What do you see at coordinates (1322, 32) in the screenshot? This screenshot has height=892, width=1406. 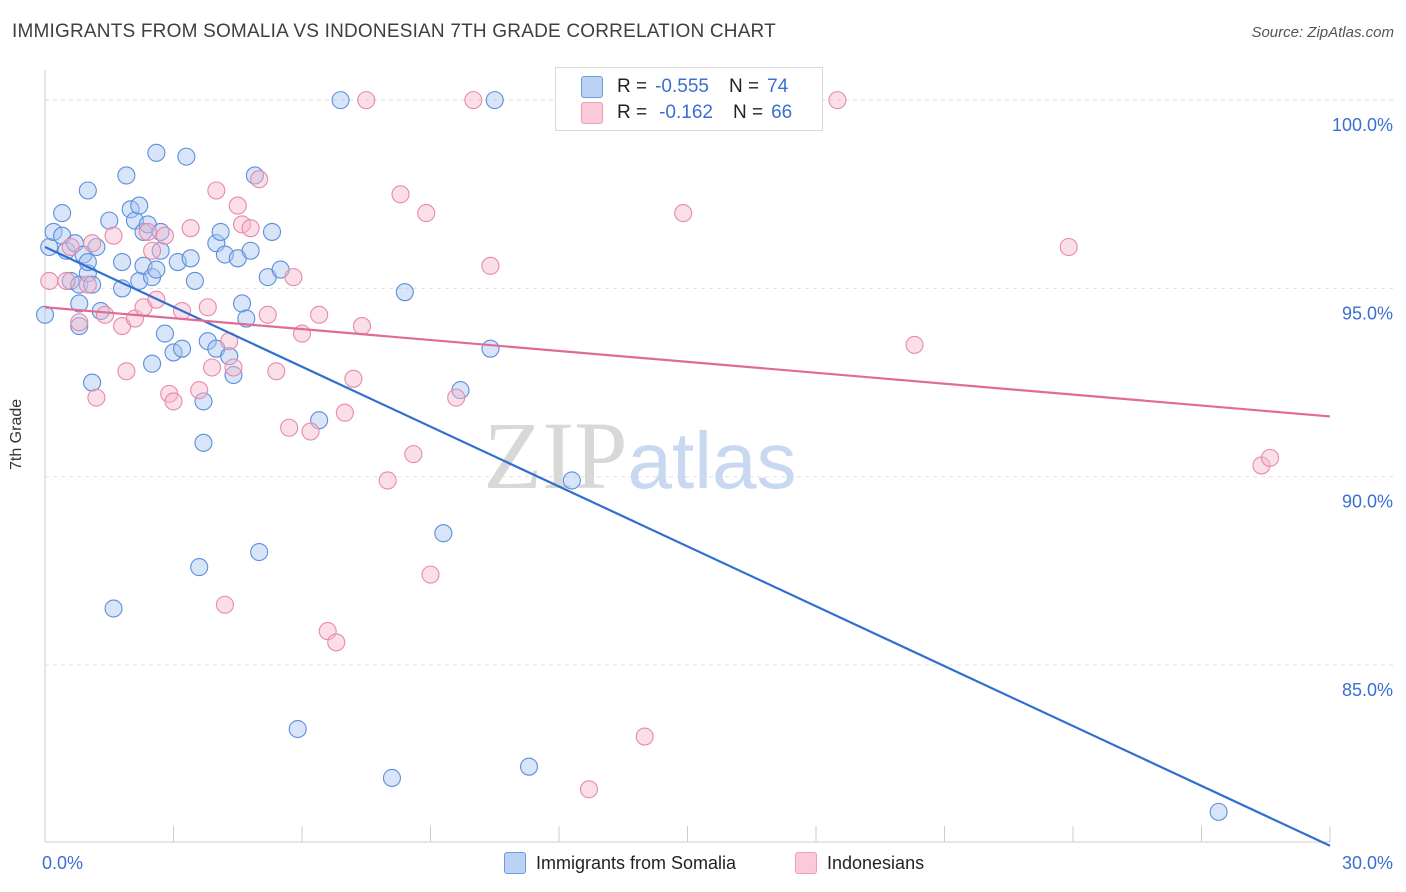 I see `source-label: Source: ZipAtlas.com` at bounding box center [1322, 32].